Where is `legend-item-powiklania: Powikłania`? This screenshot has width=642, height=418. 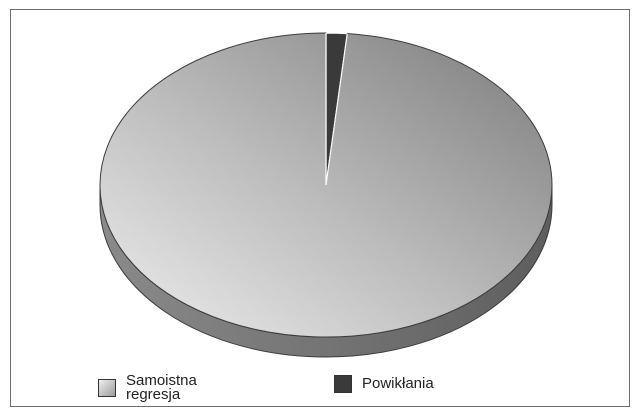 legend-item-powiklania: Powikłania is located at coordinates (384, 384).